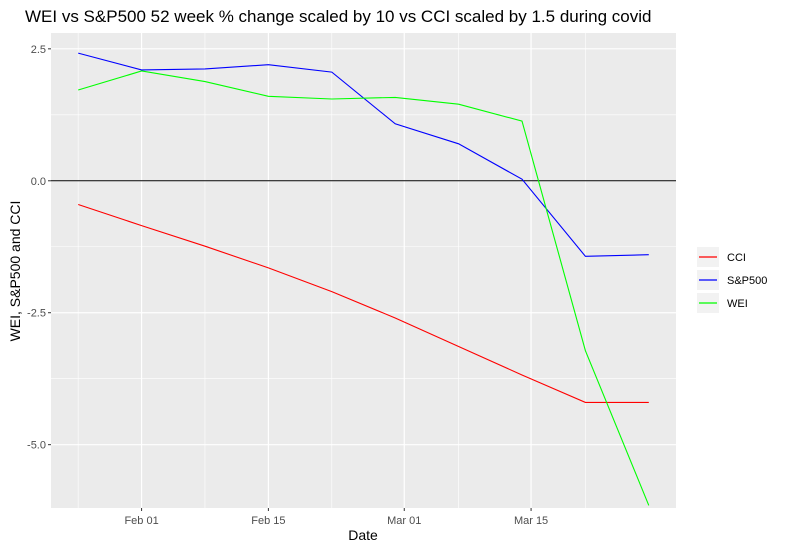 The width and height of the screenshot is (788, 550). What do you see at coordinates (36, 446) in the screenshot?
I see `y-tick-label: -5.0` at bounding box center [36, 446].